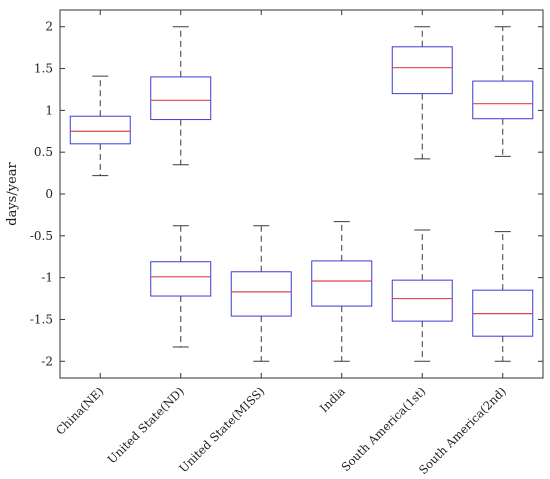 The image size is (550, 479). I want to click on x-tick-label: South America(2nd), so click(462, 430).